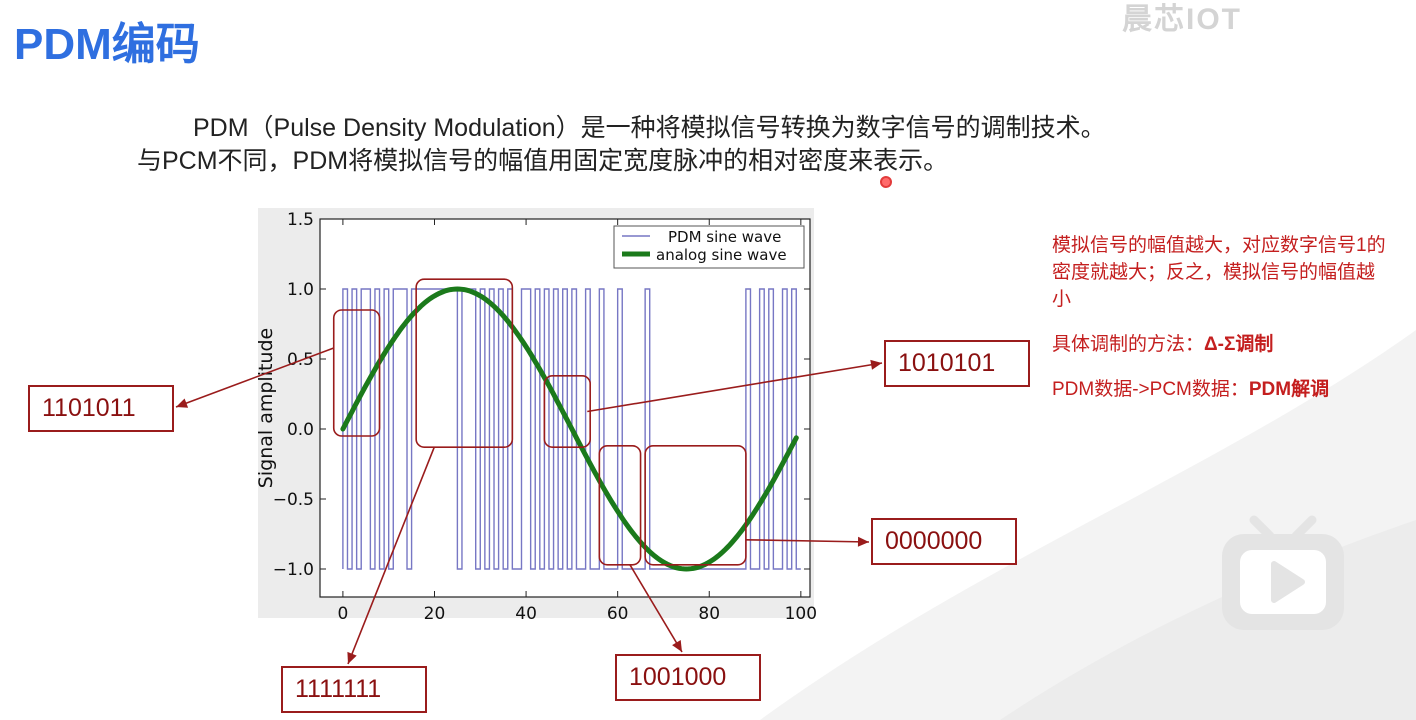 The image size is (1416, 720). What do you see at coordinates (1182, 19) in the screenshot?
I see `watermark: 晨芯IOT` at bounding box center [1182, 19].